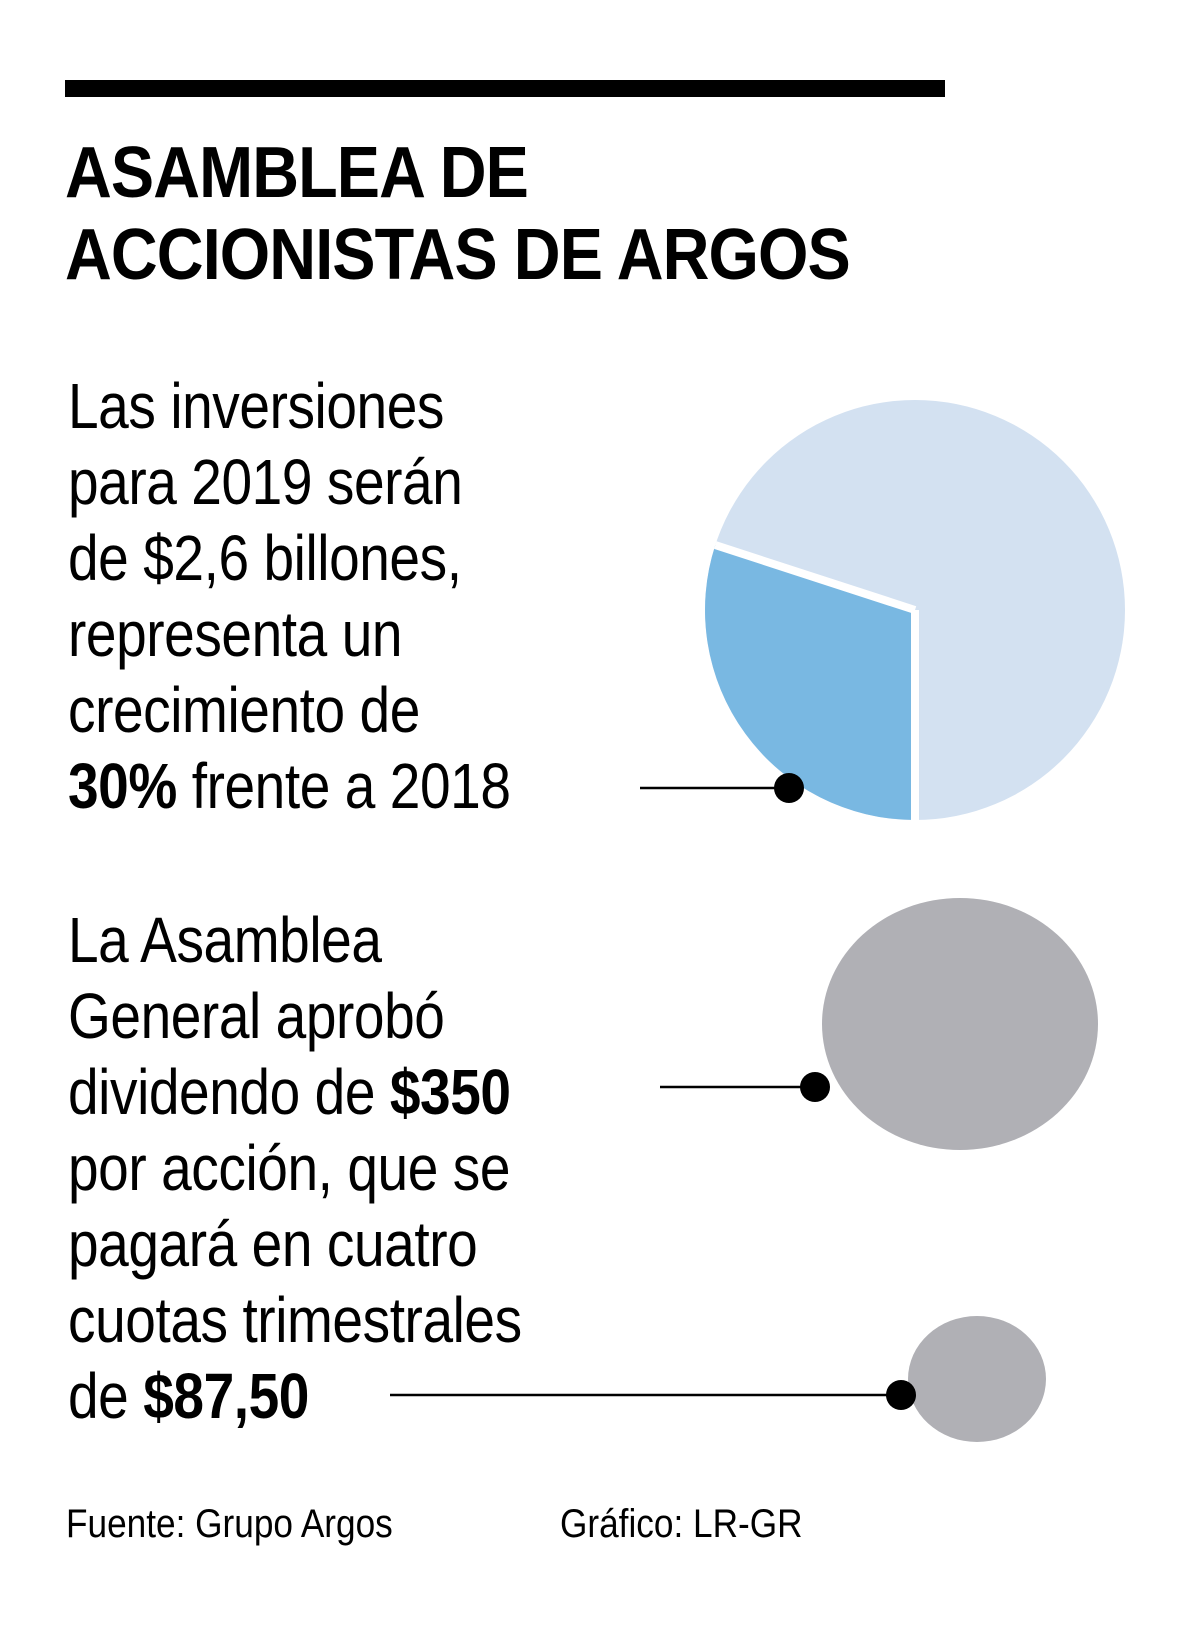  Describe the element at coordinates (505, 88) in the screenshot. I see `header-rule` at that location.